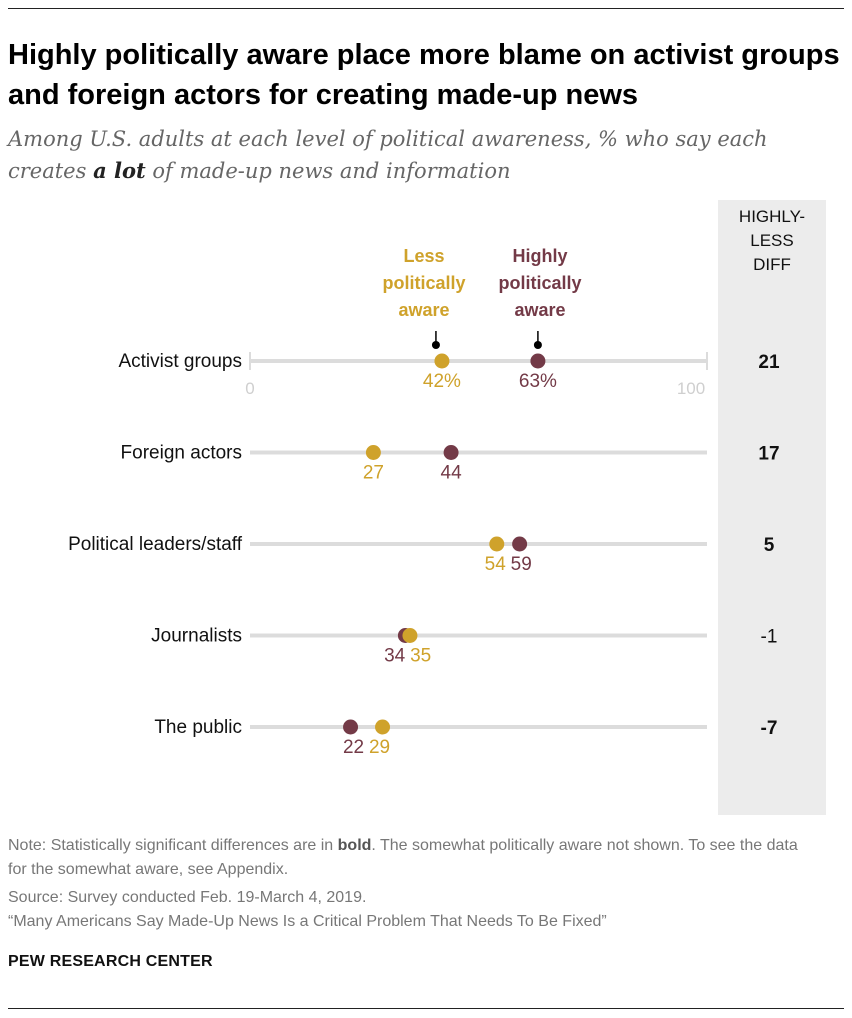  I want to click on value-label-high: 63%, so click(538, 381).